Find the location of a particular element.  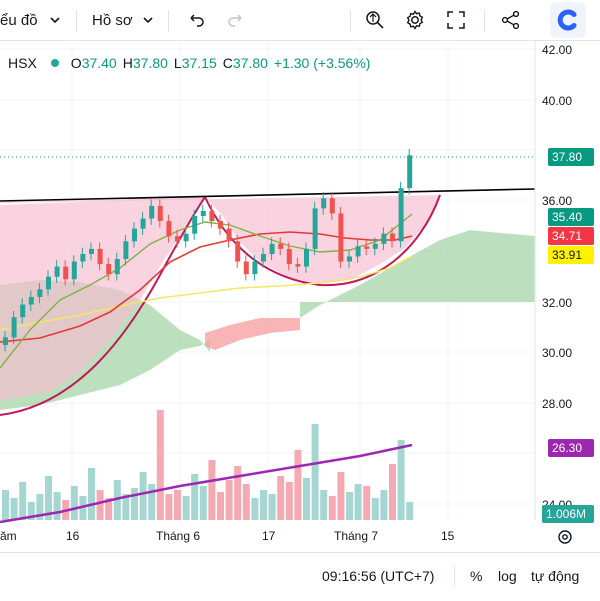

change-value: +1.30 (+3.56%) is located at coordinates (322, 63).